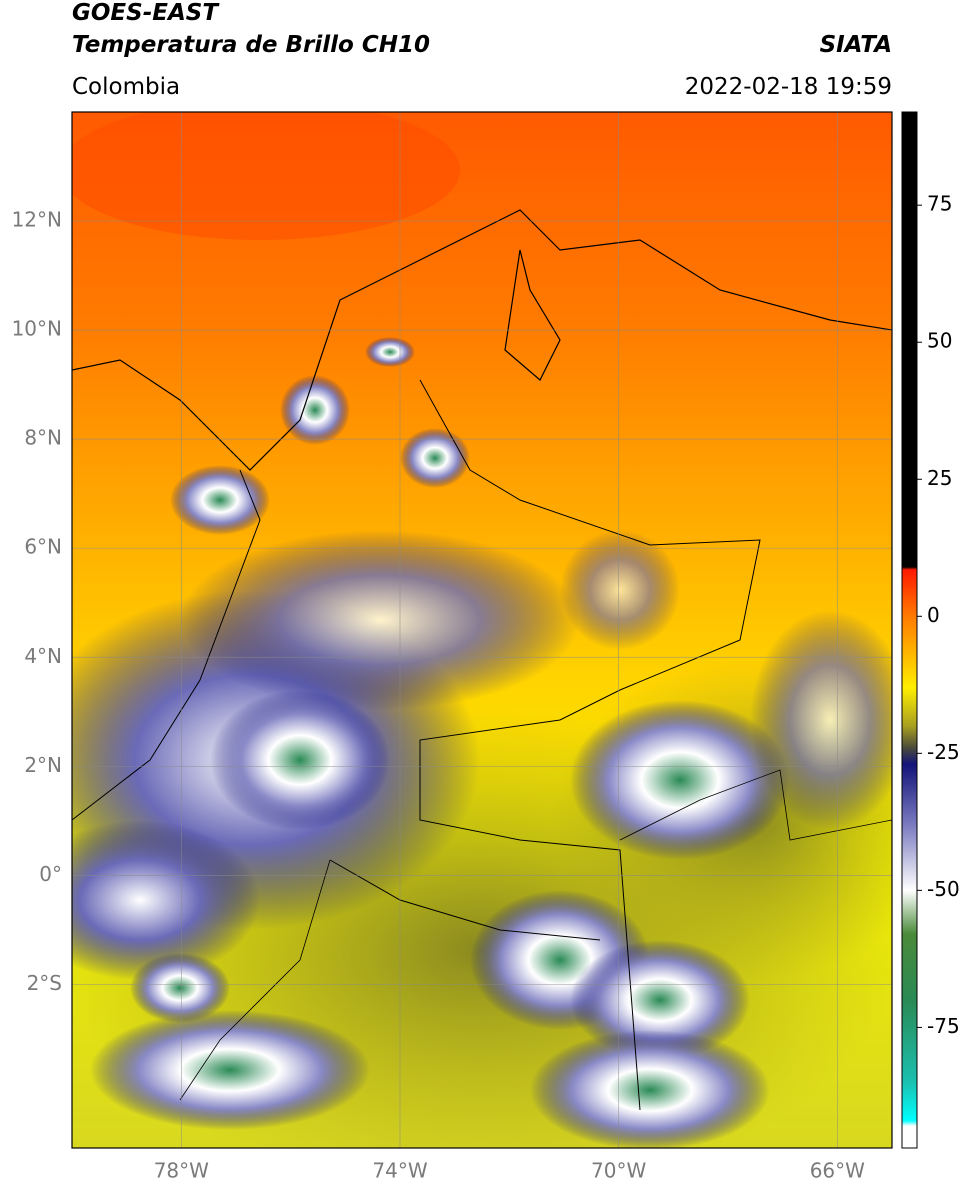 The image size is (966, 1190). Describe the element at coordinates (44, 983) in the screenshot. I see `y-tick-label: 2°S` at that location.